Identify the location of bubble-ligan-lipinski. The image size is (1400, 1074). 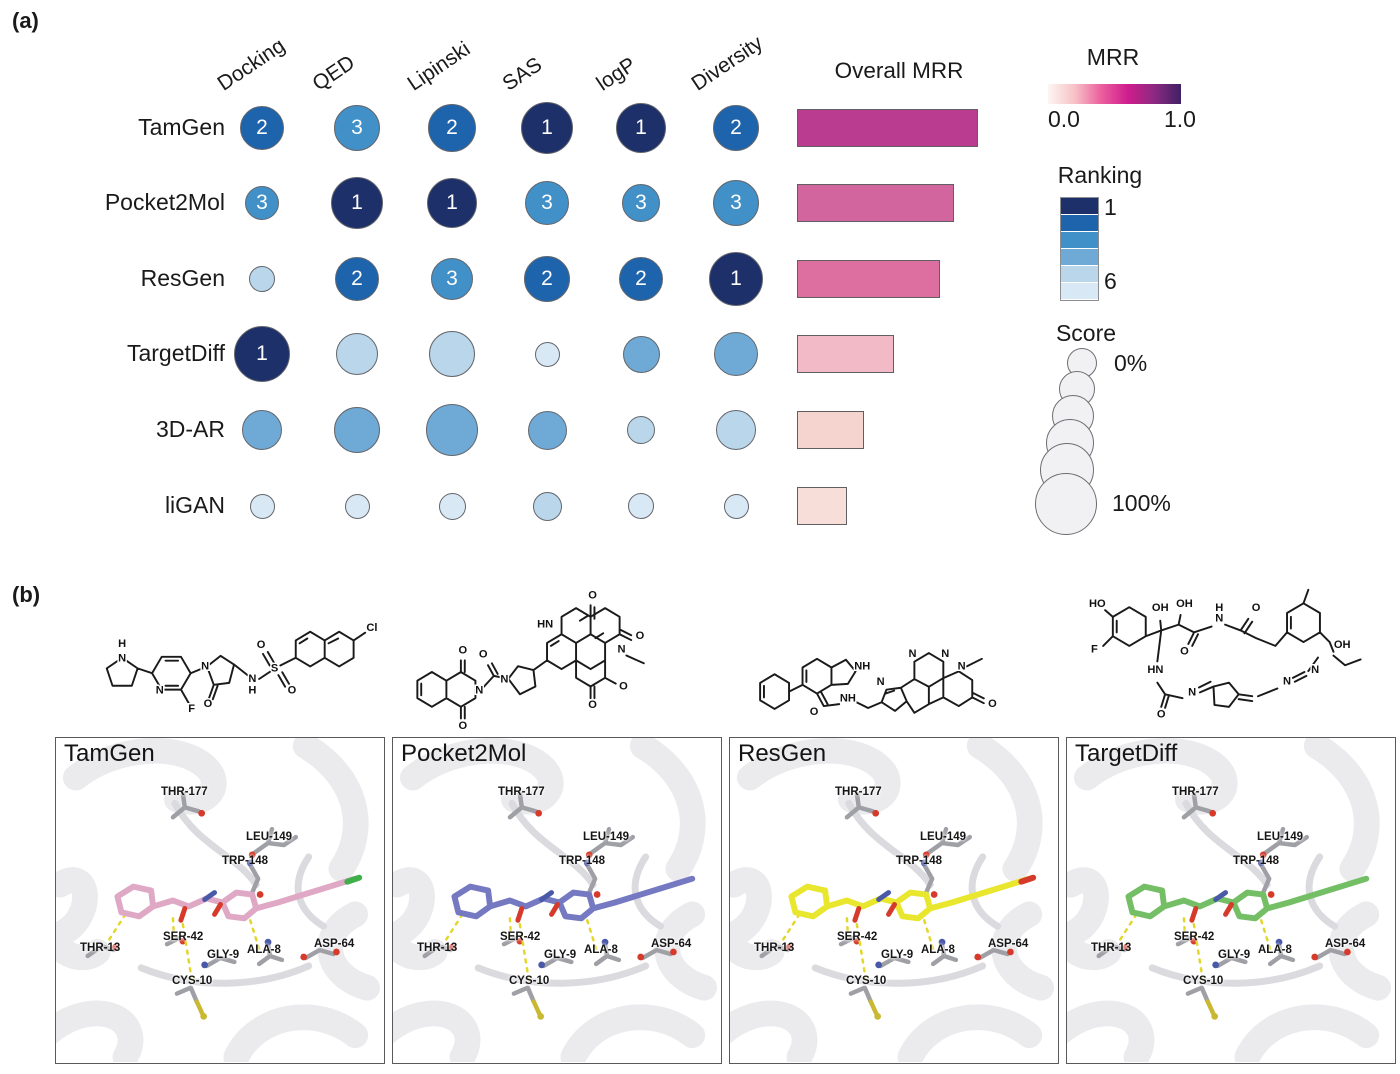
(452, 506).